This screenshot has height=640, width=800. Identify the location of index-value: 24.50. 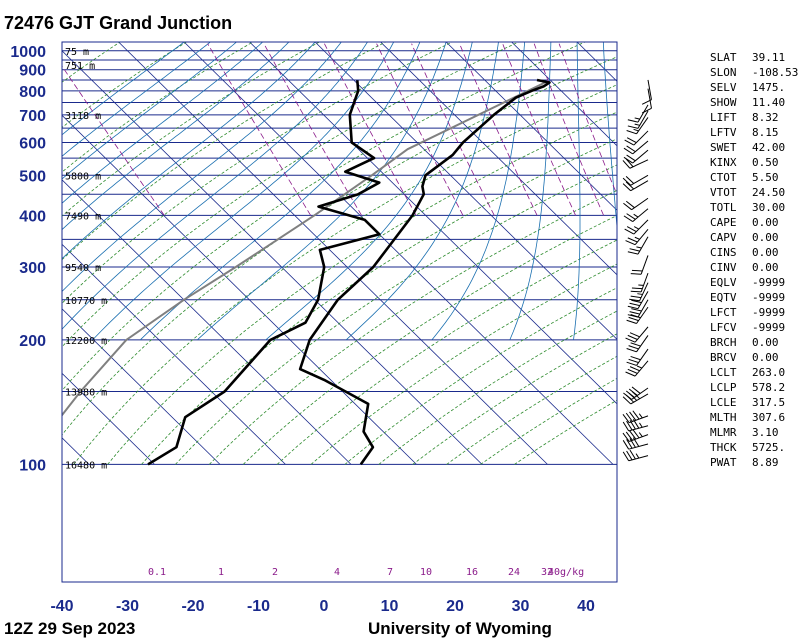
(768, 192).